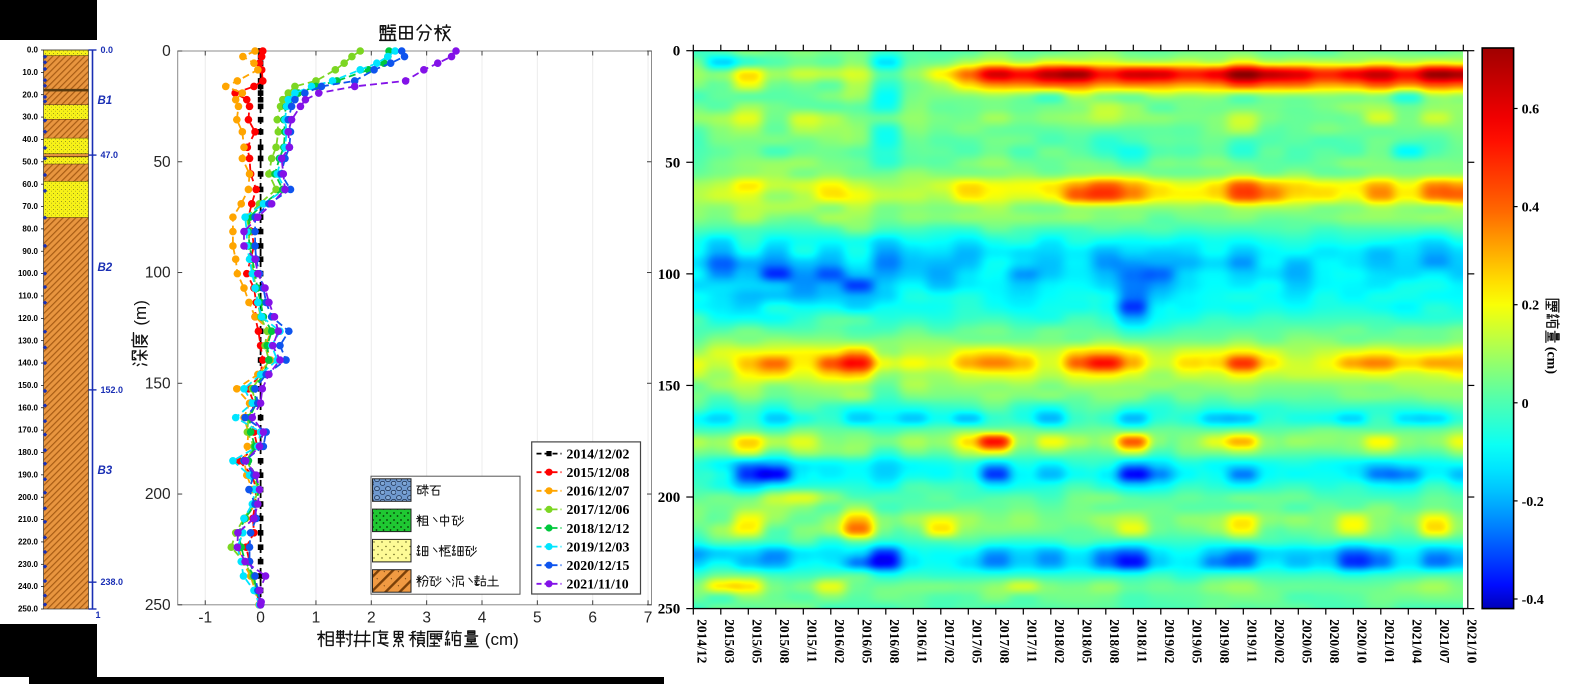 This screenshot has width=1571, height=684. What do you see at coordinates (1389, 641) in the screenshot?
I see `svg-text: 2021/01` at bounding box center [1389, 641].